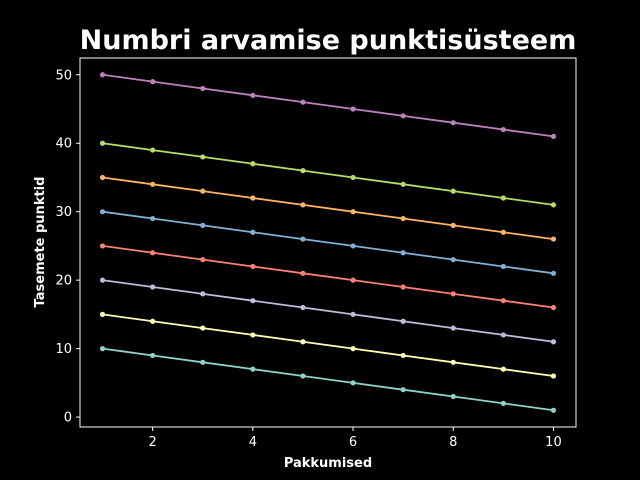  I want to click on x-tick-label: 2, so click(153, 442).